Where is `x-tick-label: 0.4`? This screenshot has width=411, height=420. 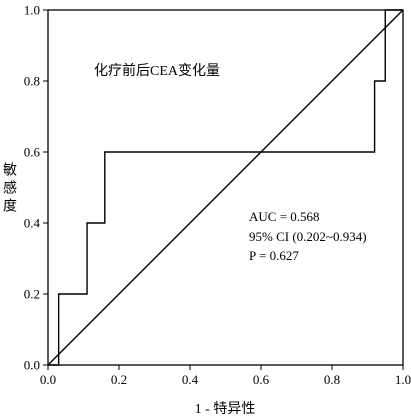
x-tick-label: 0.4 is located at coordinates (190, 379).